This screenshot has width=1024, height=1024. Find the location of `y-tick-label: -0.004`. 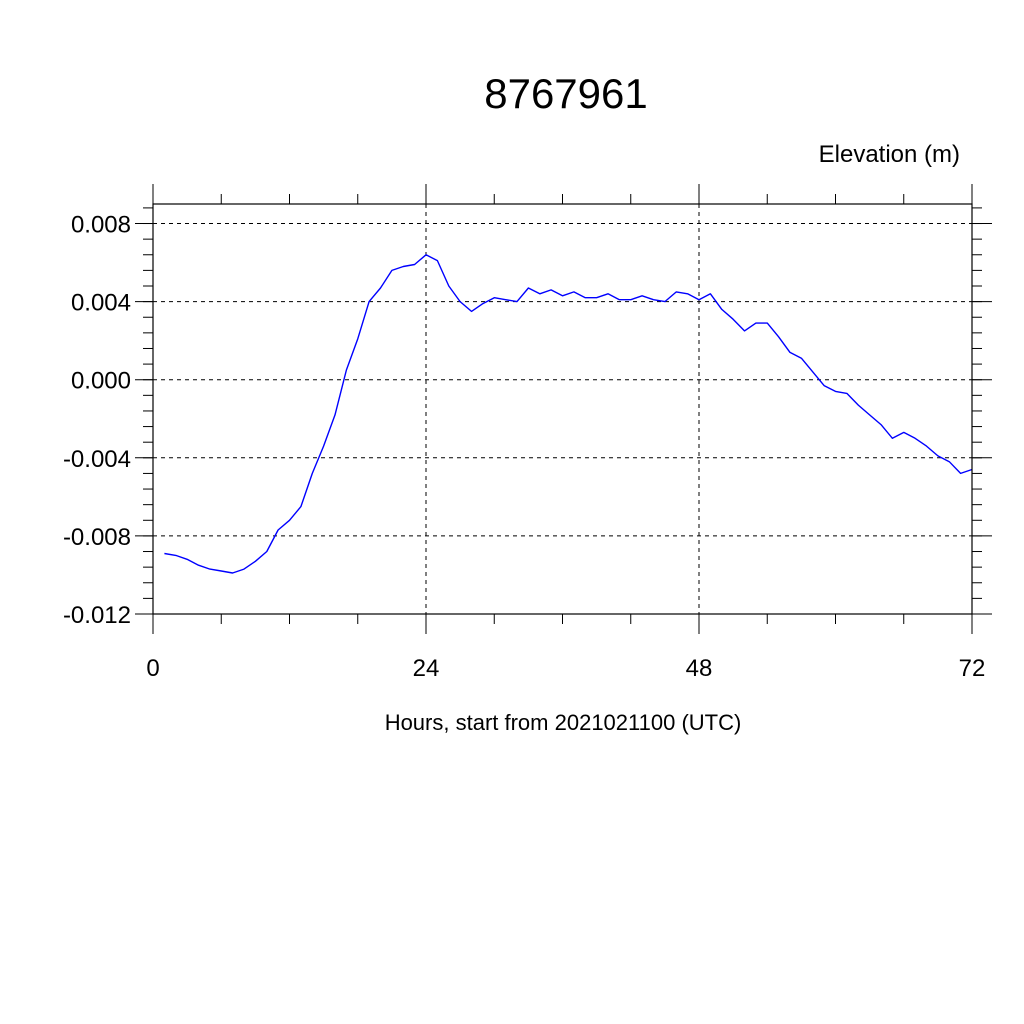

y-tick-label: -0.004 is located at coordinates (97, 459).